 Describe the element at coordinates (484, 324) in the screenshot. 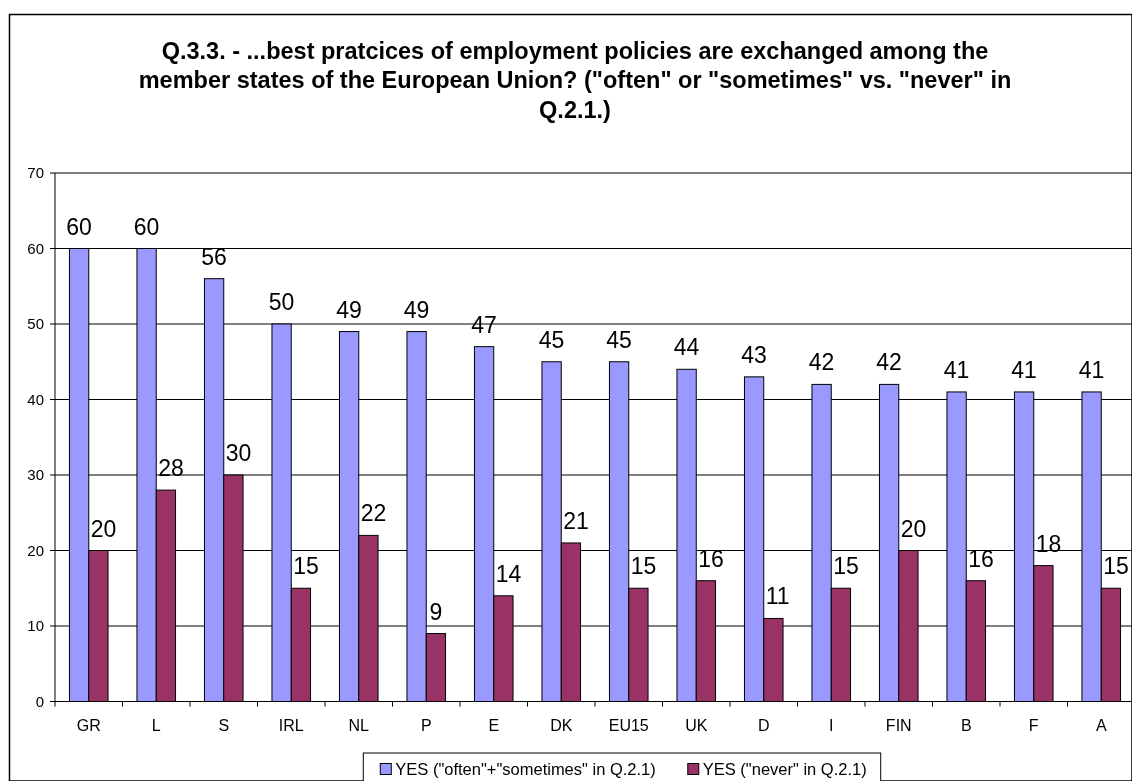

I see `data-label: 47` at that location.